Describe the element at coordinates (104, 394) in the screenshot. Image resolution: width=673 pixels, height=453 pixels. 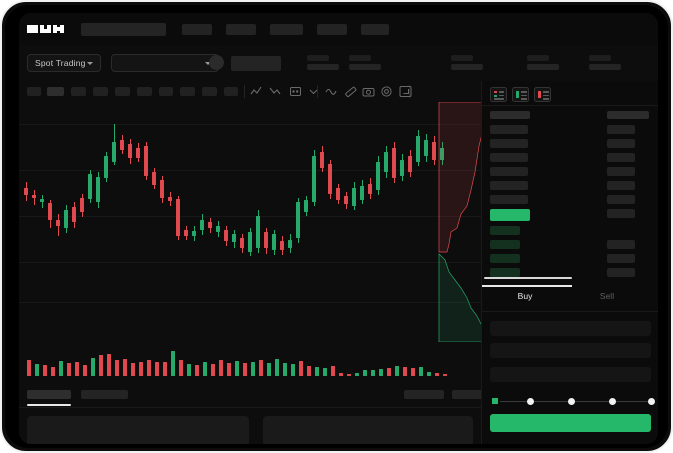
I see `bottom-tab-order-history` at that location.